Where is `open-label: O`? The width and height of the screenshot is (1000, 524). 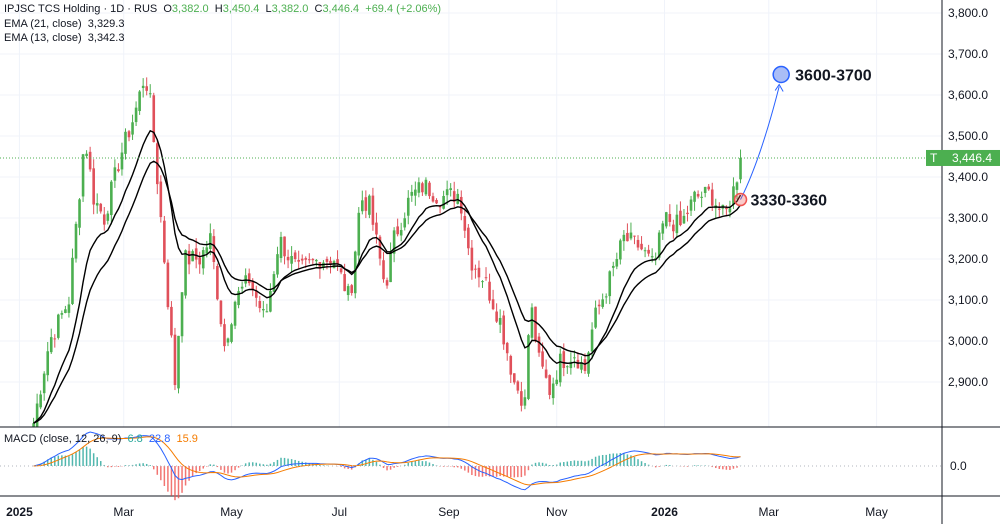 open-label: O is located at coordinates (167, 9).